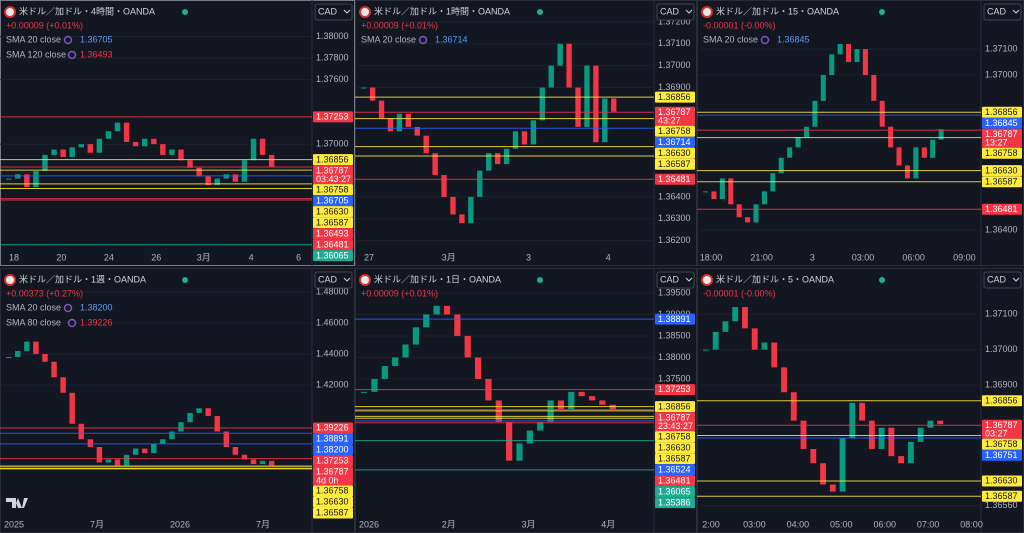 The width and height of the screenshot is (1024, 533). What do you see at coordinates (82, 278) in the screenshot?
I see `symbol-title: 米ドル／加ドル・1週・OANDA` at bounding box center [82, 278].